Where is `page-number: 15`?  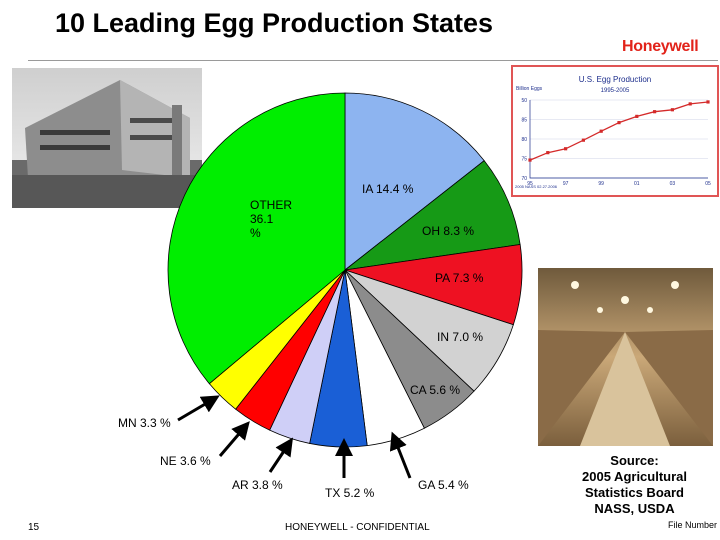 page-number: 15 is located at coordinates (34, 527).